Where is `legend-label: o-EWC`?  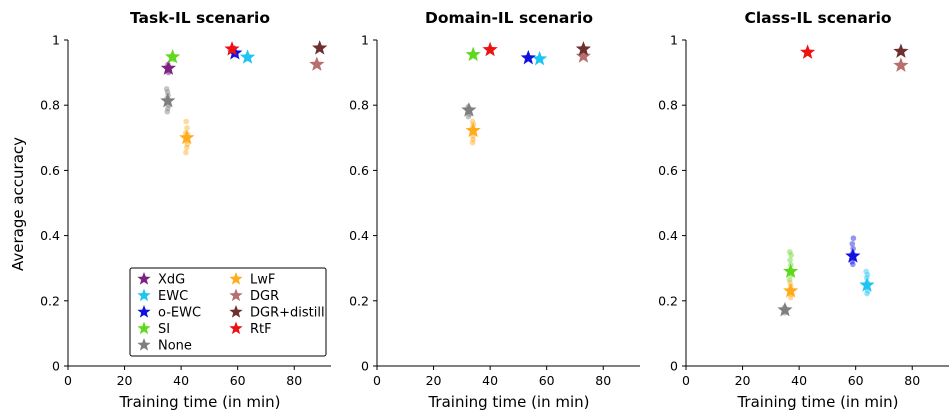
legend-label: o-EWC is located at coordinates (179, 313).